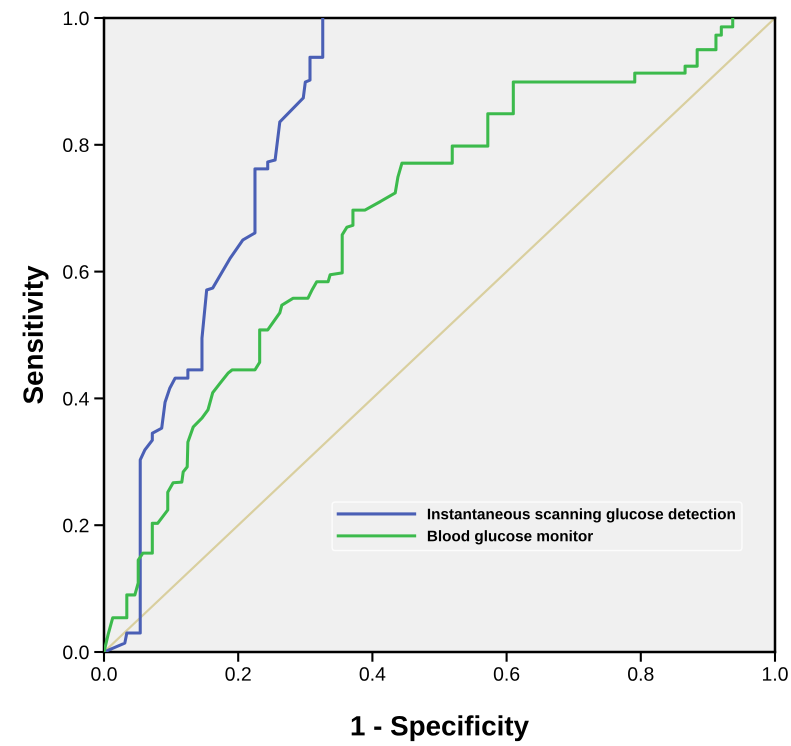 The image size is (791, 746). Describe the element at coordinates (75, 525) in the screenshot. I see `y-tick-label: 0.2` at that location.